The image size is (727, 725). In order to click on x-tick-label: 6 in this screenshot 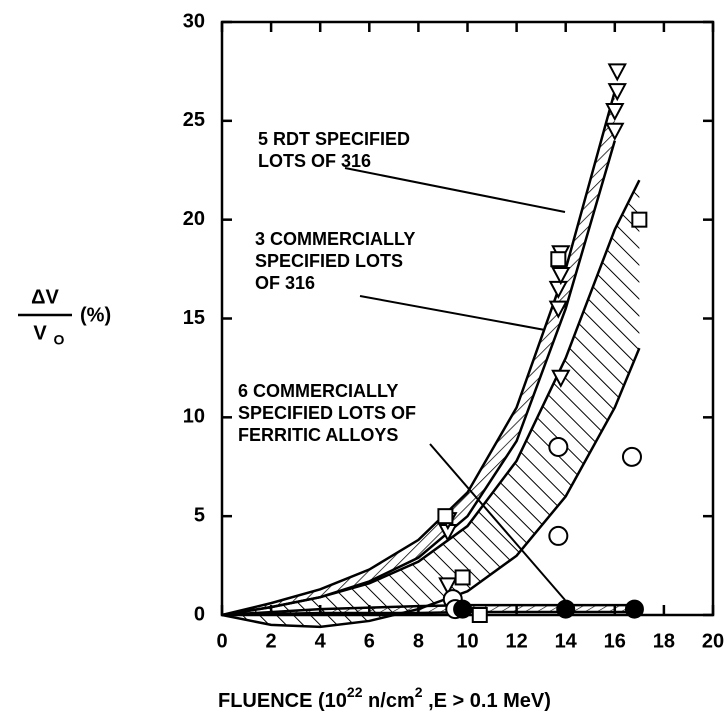, I will do `click(369, 641)`.